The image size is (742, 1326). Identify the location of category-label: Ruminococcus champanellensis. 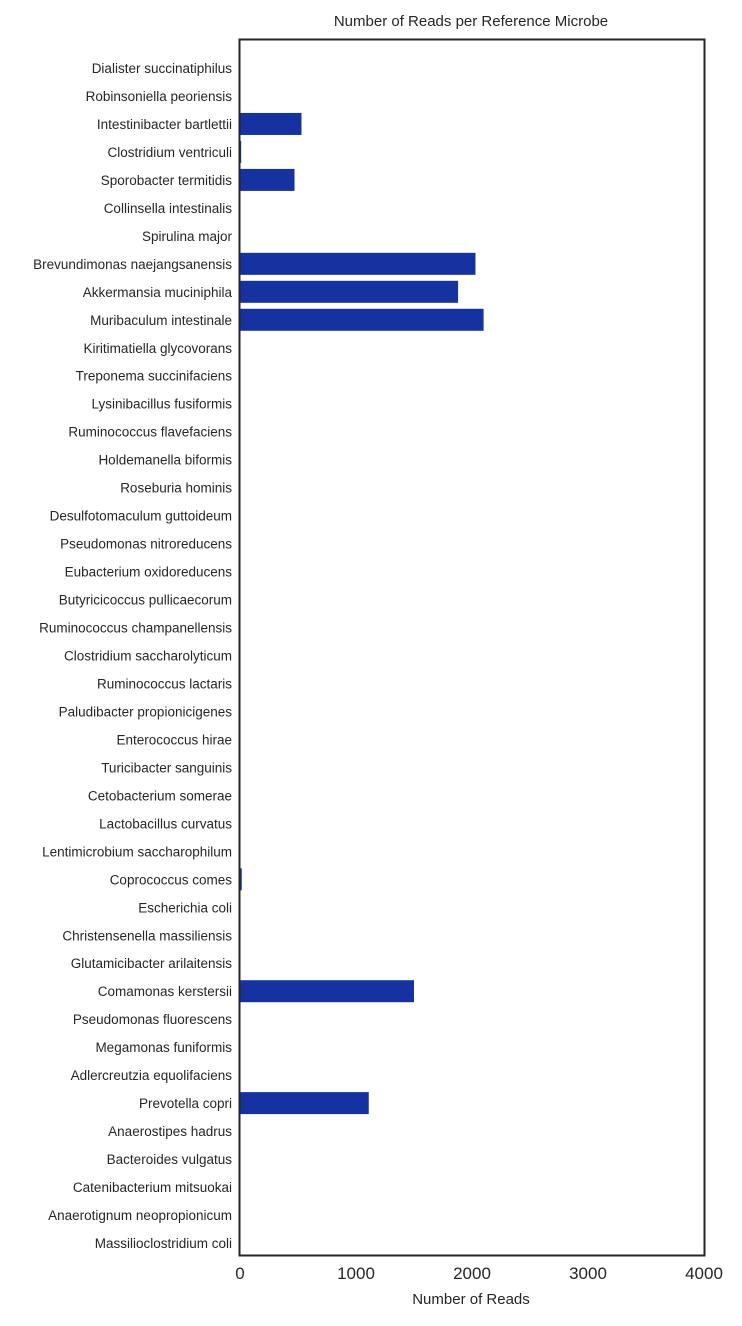
(135, 628).